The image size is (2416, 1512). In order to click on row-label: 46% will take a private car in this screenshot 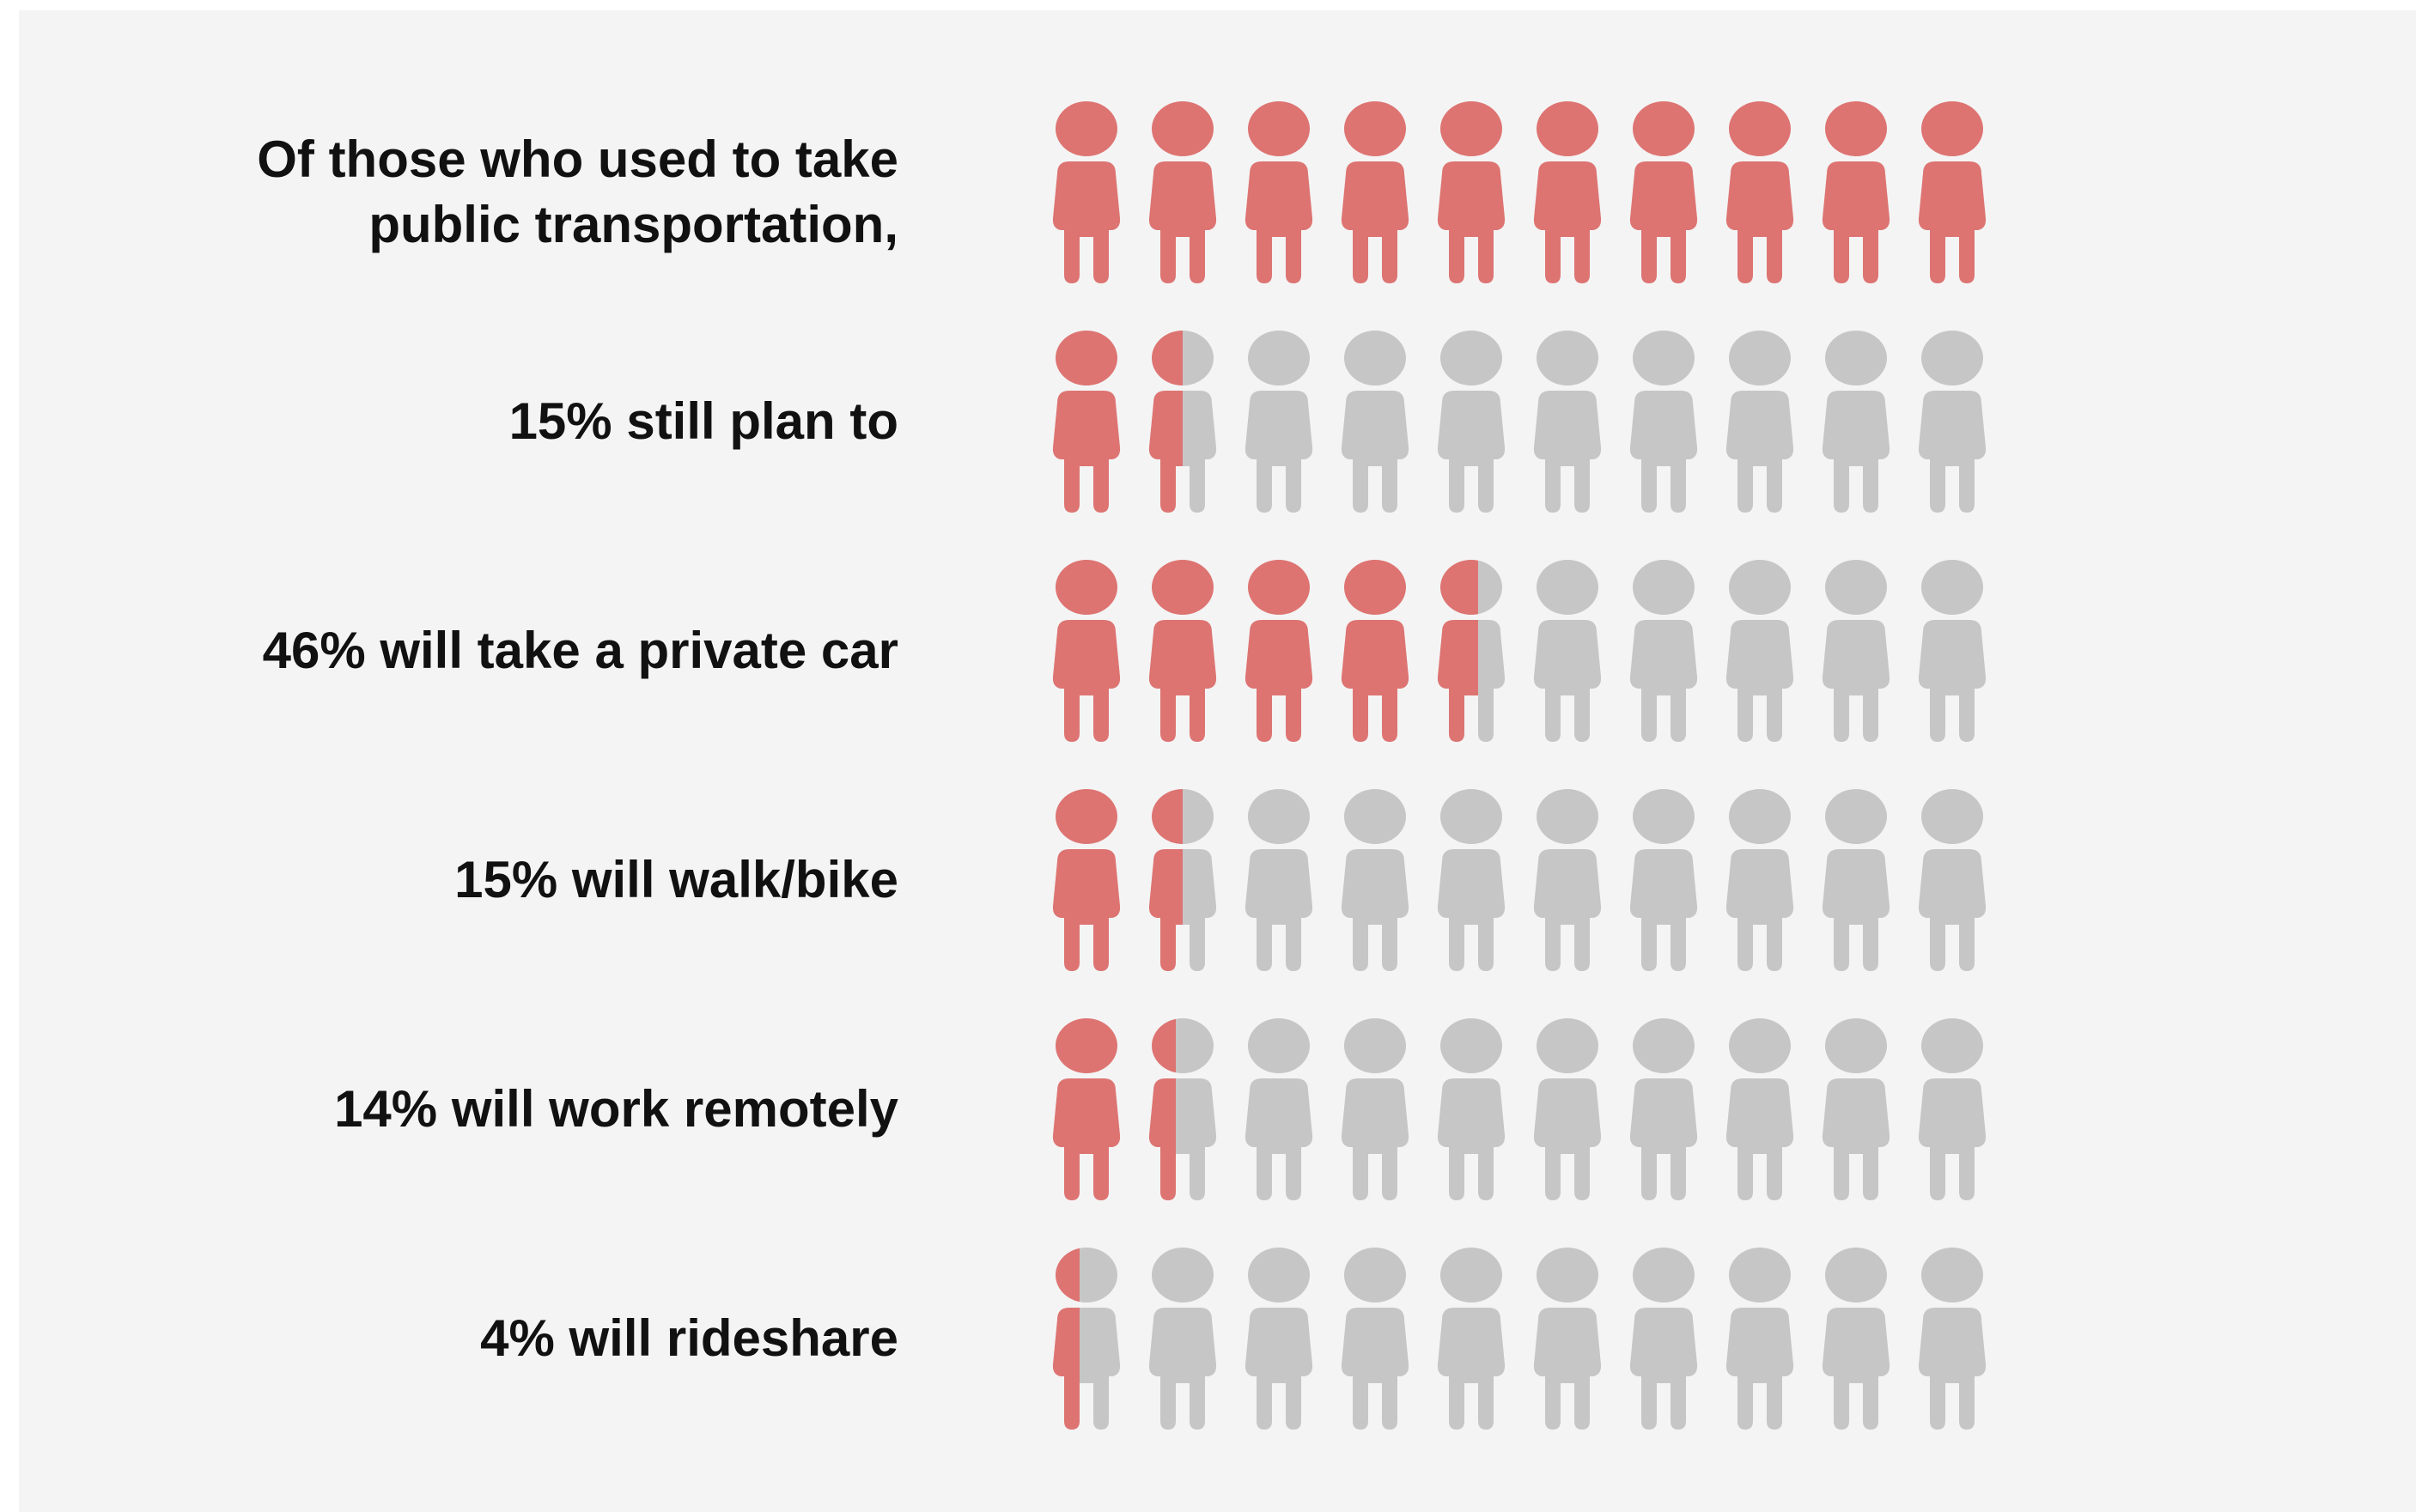, I will do `click(580, 651)`.